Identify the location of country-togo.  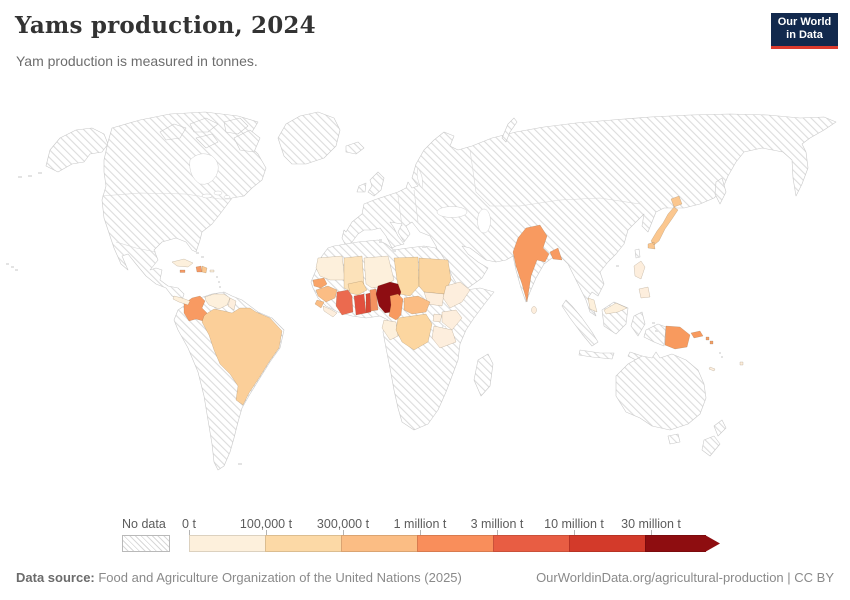
(368, 303).